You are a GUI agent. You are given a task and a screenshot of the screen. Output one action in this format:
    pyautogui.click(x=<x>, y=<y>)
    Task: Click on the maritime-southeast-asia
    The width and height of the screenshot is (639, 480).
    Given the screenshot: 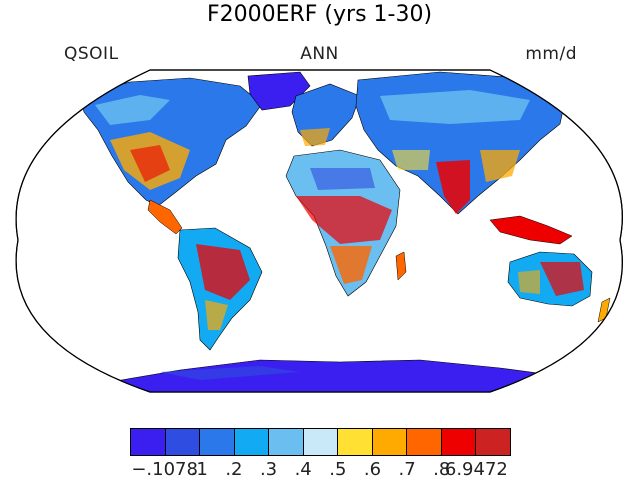 What is the action you would take?
    pyautogui.click(x=531, y=230)
    